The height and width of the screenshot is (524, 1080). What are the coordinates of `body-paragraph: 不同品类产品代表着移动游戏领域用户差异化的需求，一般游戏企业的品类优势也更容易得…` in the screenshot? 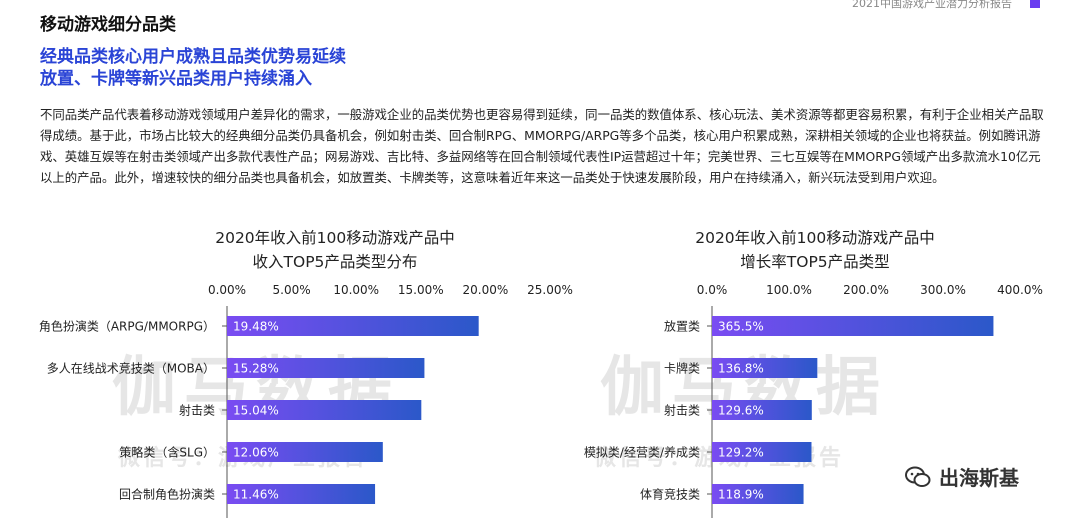 It's located at (542, 146).